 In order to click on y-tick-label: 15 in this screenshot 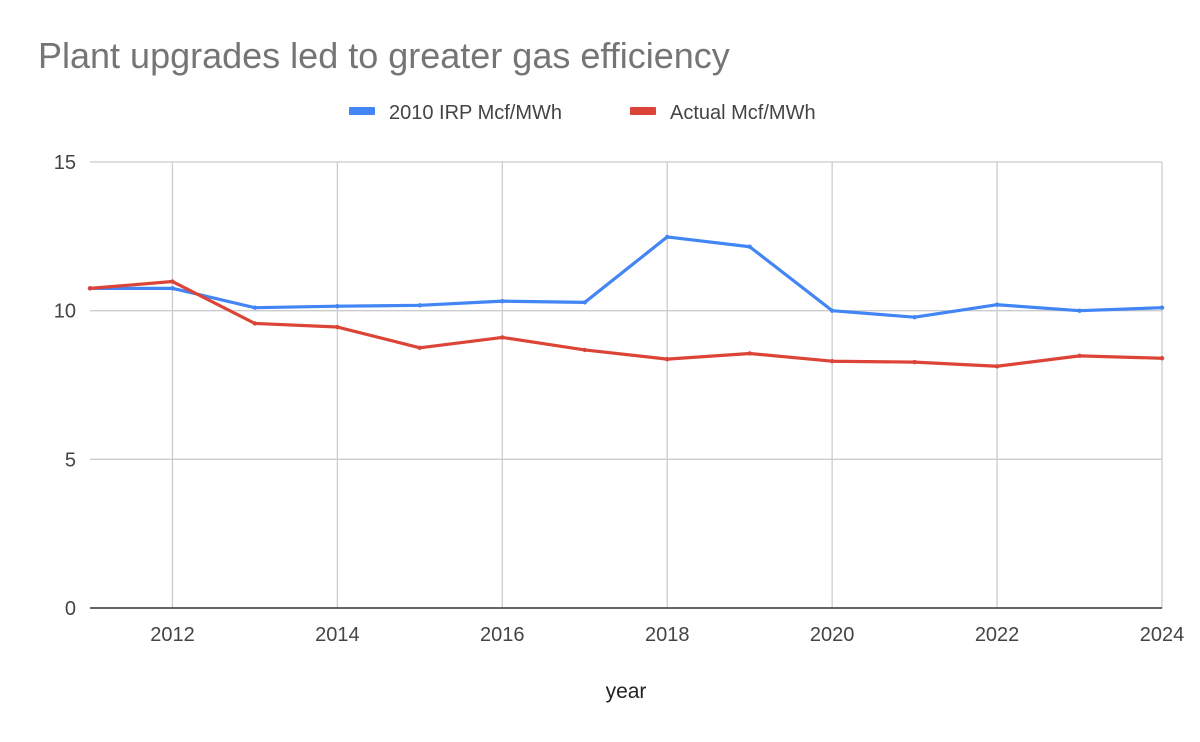, I will do `click(65, 163)`.